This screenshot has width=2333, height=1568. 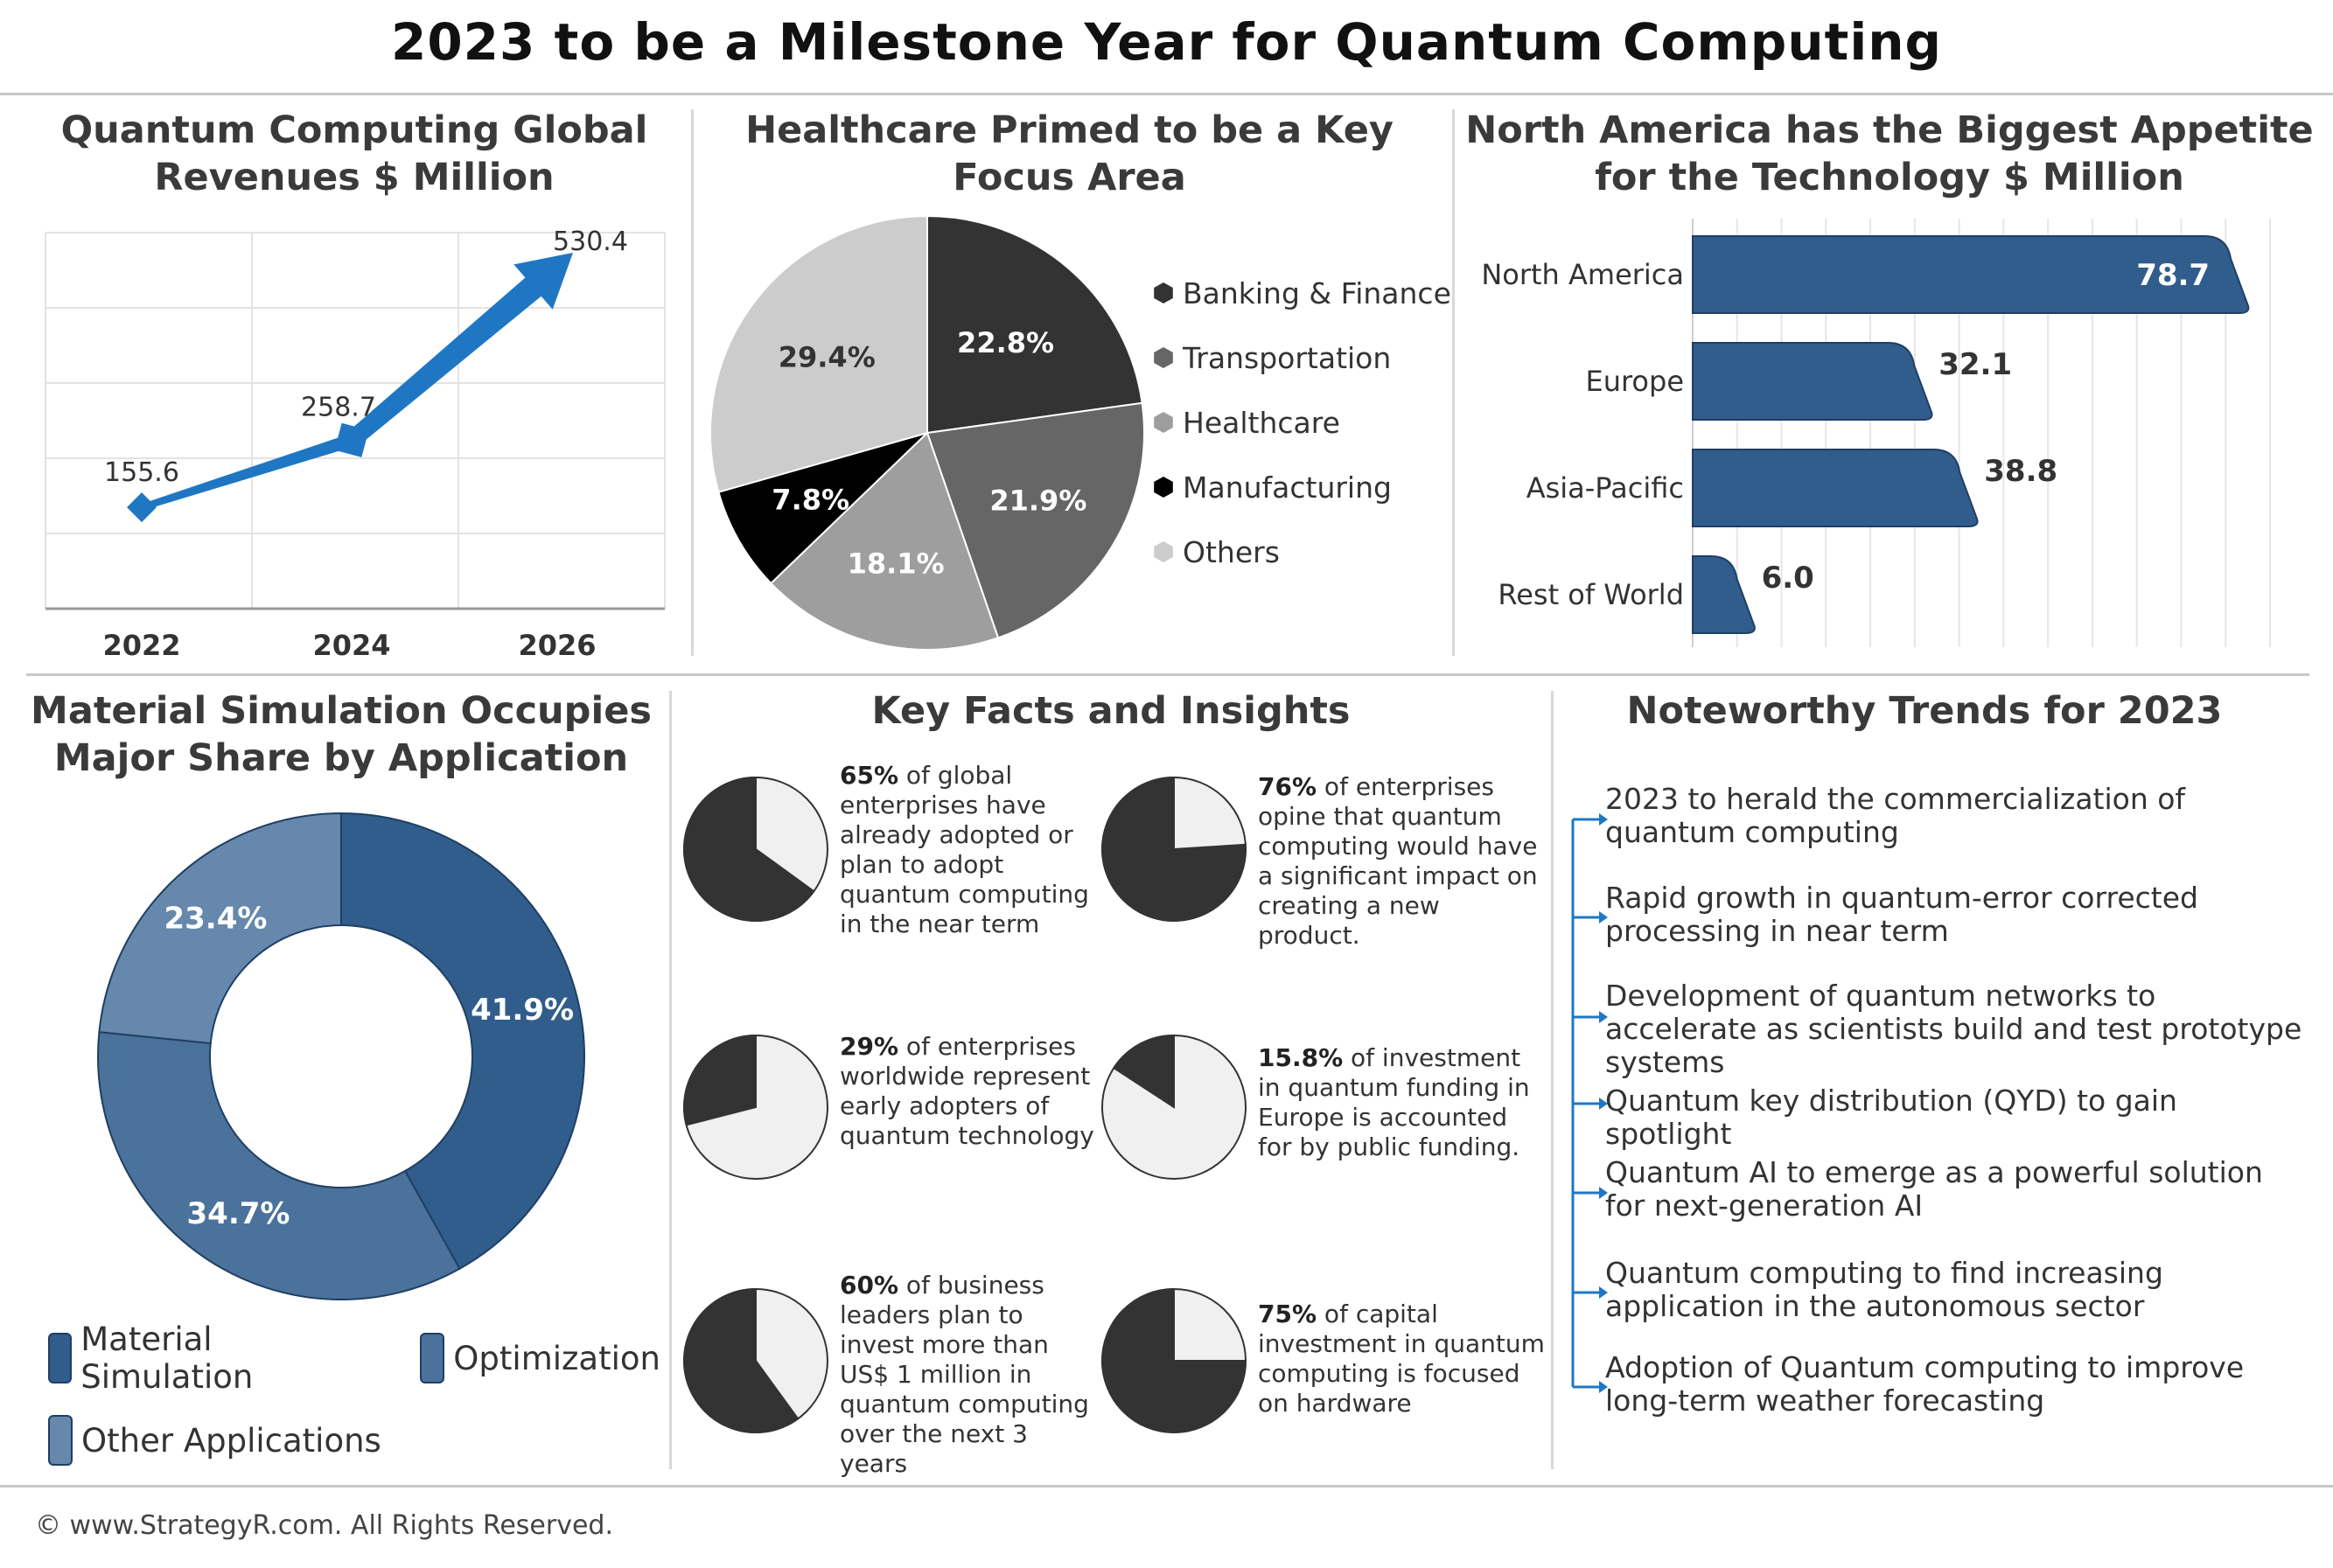 What do you see at coordinates (827, 356) in the screenshot?
I see `pie-percent-label: 29.4%` at bounding box center [827, 356].